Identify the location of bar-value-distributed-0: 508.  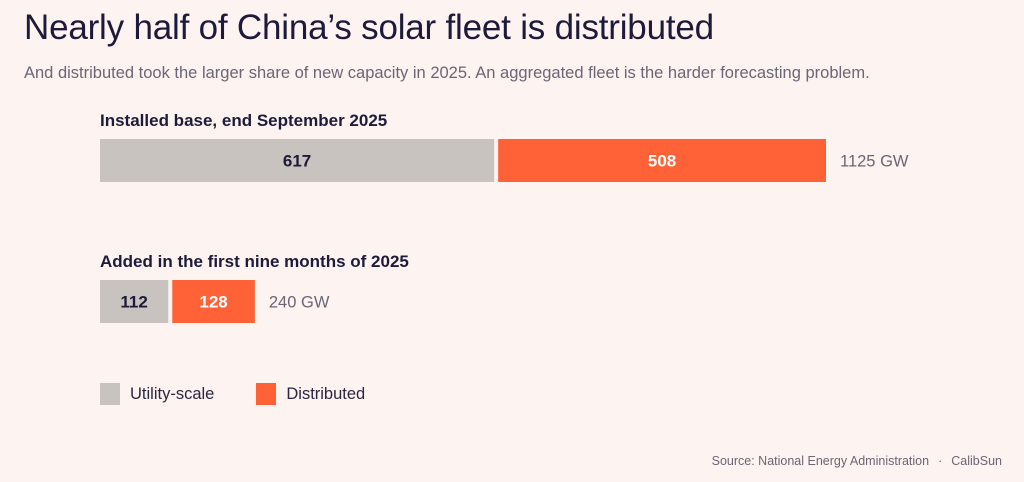
(662, 161).